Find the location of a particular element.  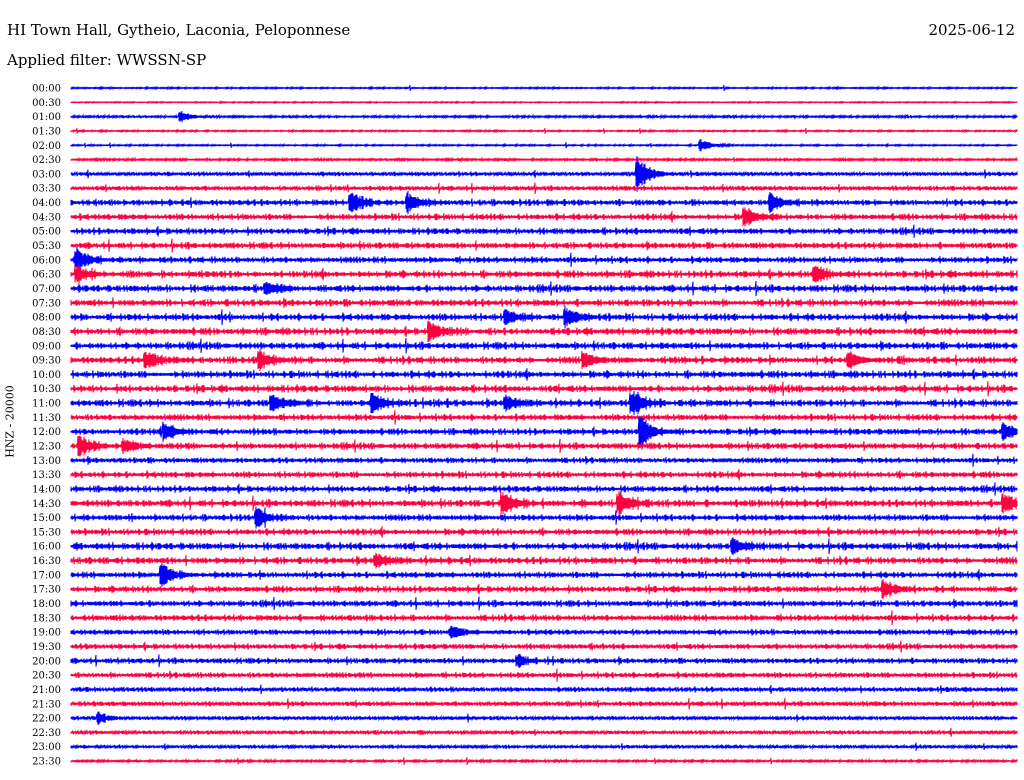

row-time-label: 08:30 is located at coordinates (46, 332).